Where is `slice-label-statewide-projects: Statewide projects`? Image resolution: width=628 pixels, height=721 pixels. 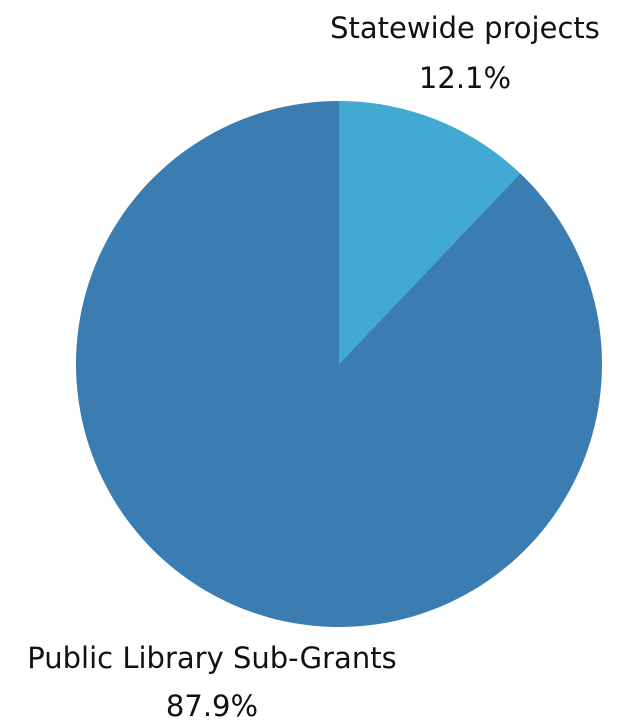
slice-label-statewide-projects: Statewide projects is located at coordinates (465, 28).